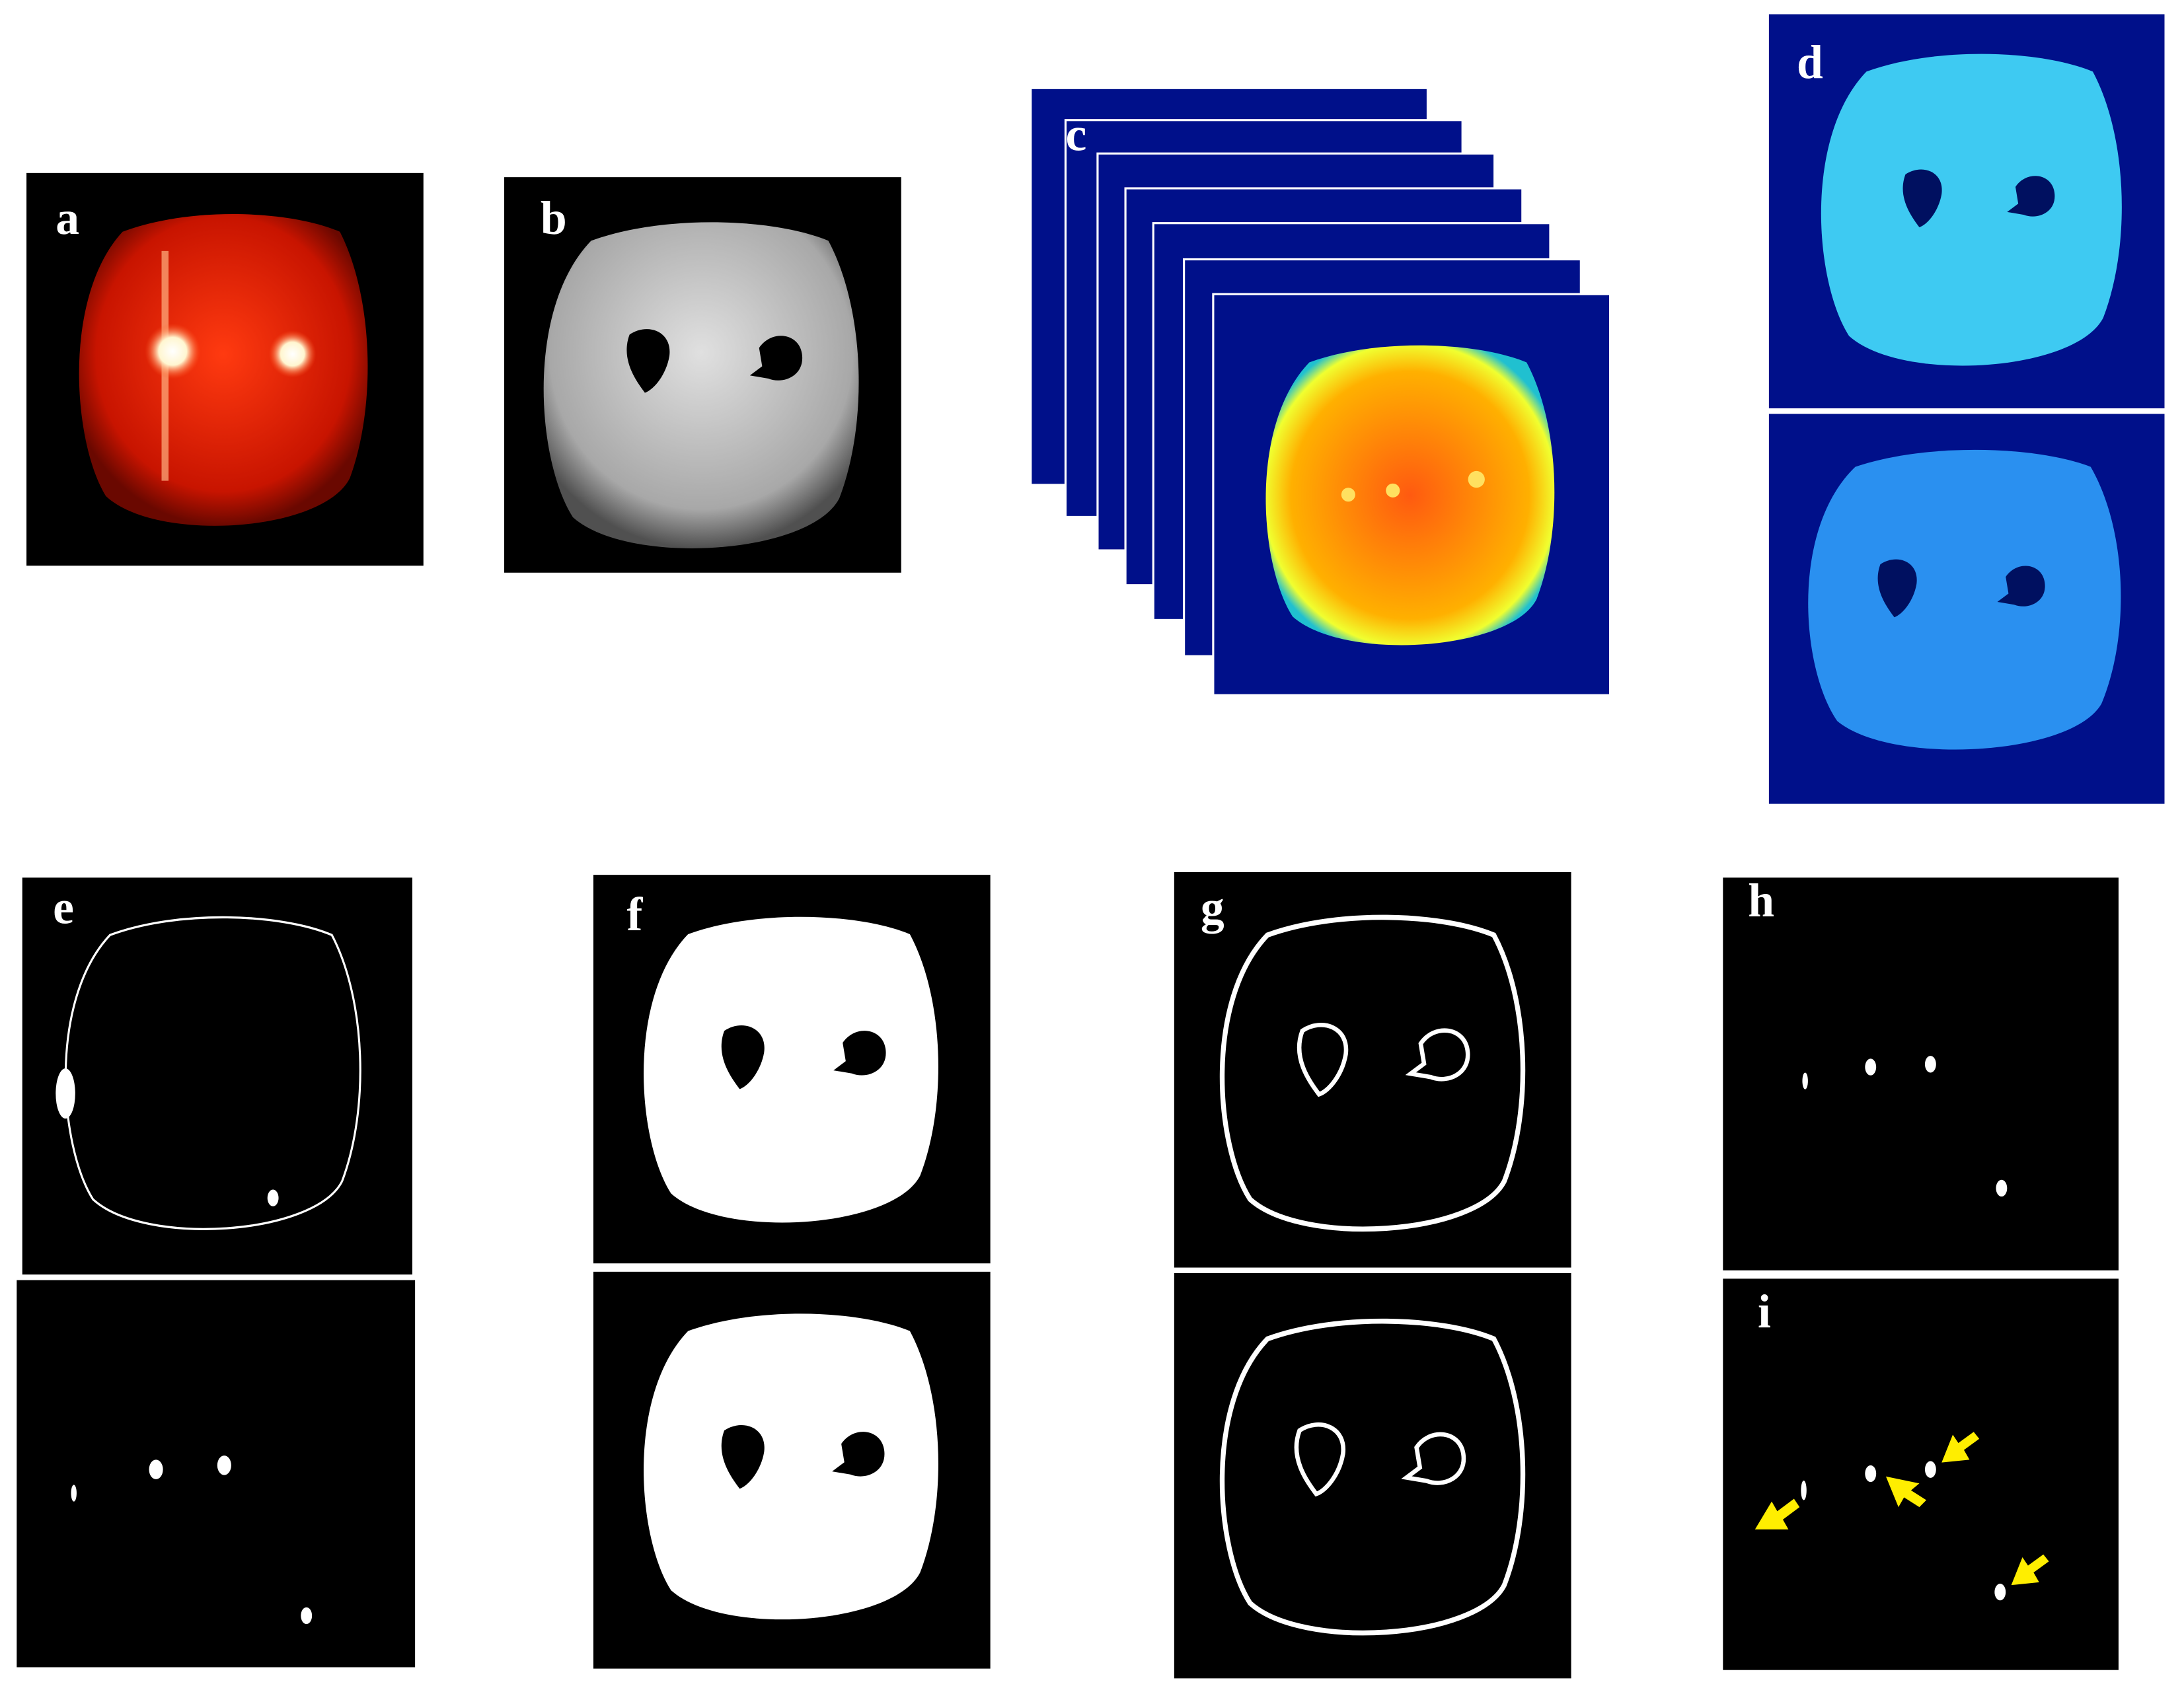 Image resolution: width=2184 pixels, height=1694 pixels. What do you see at coordinates (635, 914) in the screenshot?
I see `panel-label: f` at bounding box center [635, 914].